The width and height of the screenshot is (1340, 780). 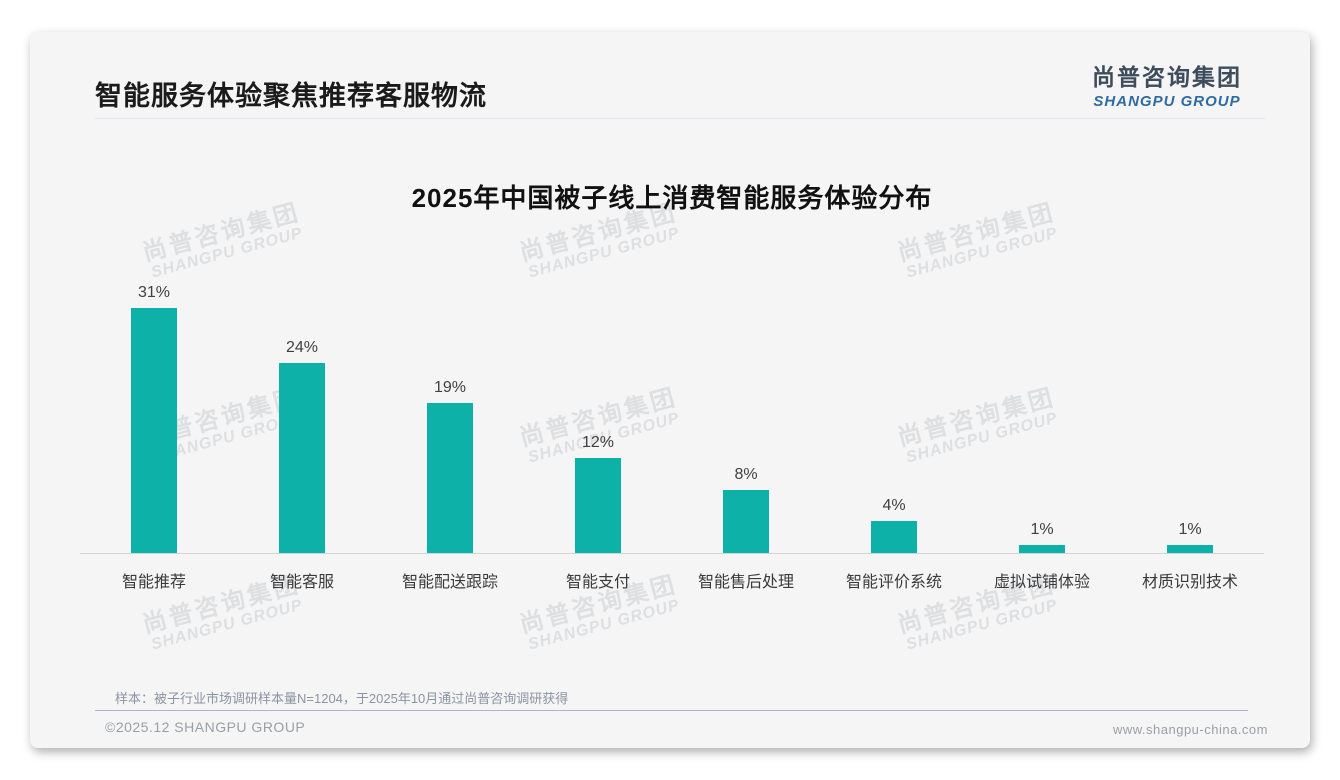 I want to click on category-label: 智能配送跟踪, so click(x=449, y=582).